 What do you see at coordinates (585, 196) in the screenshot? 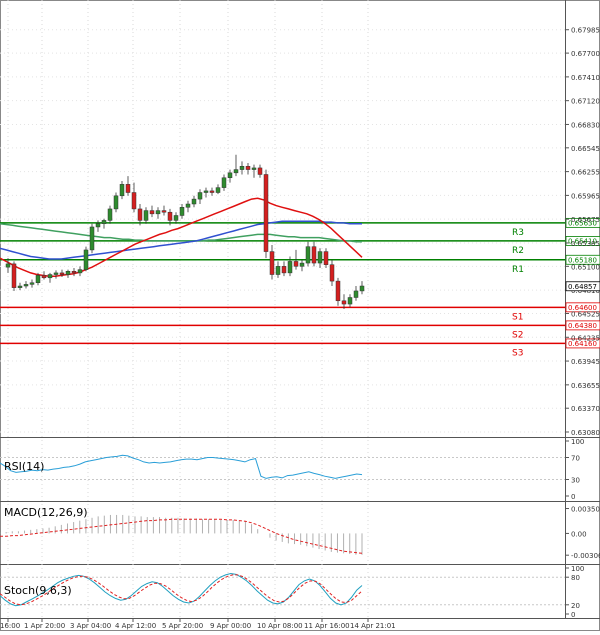
I see `price-tick-label: 0.65965` at bounding box center [585, 196].